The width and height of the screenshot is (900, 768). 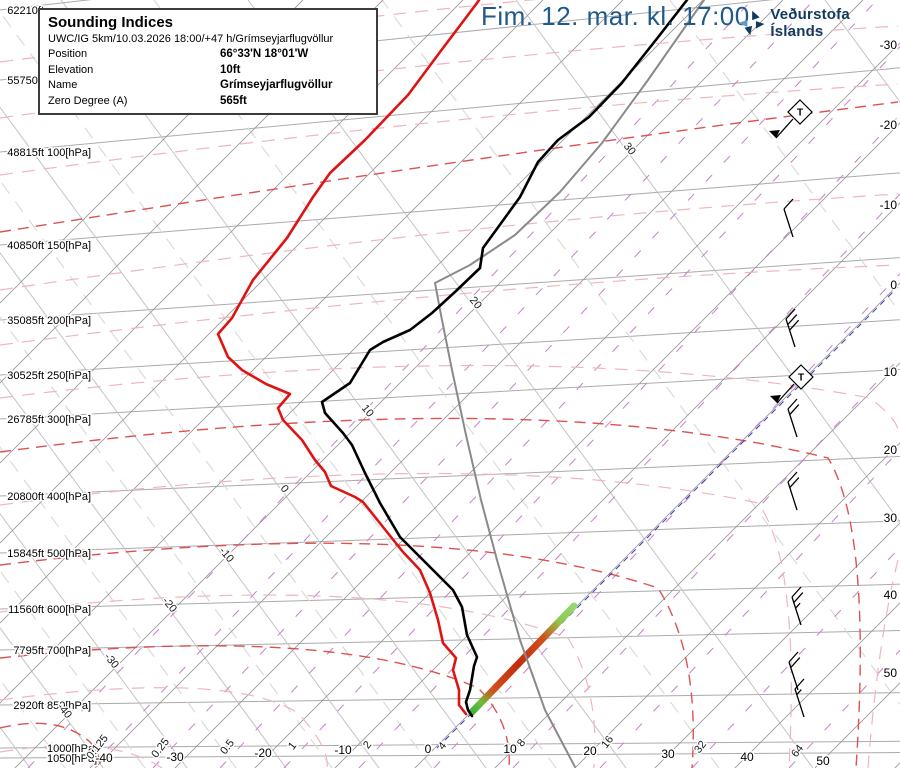 What do you see at coordinates (25, 153) in the screenshot?
I see `altitude-ft-label: 48815ft` at bounding box center [25, 153].